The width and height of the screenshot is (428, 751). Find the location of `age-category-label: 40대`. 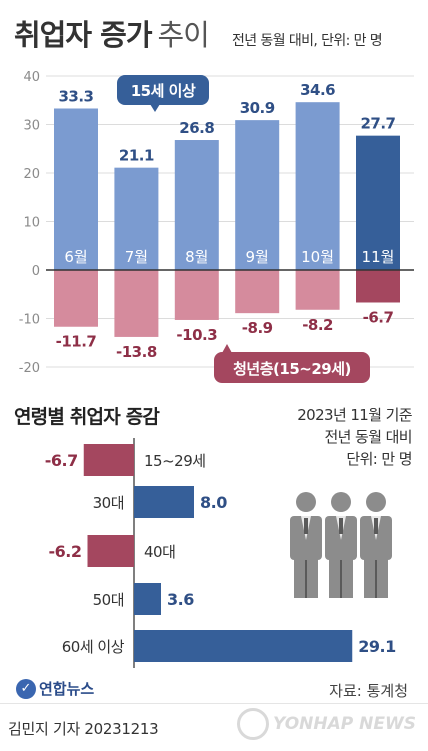

age-category-label: 40대 is located at coordinates (159, 552).